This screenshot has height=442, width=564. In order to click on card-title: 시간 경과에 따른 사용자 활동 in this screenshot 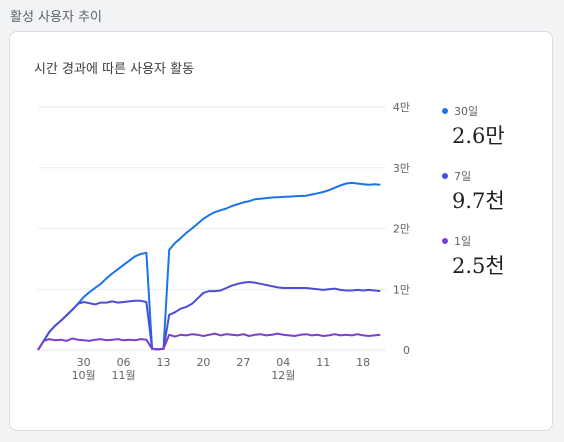, I will do `click(114, 69)`.